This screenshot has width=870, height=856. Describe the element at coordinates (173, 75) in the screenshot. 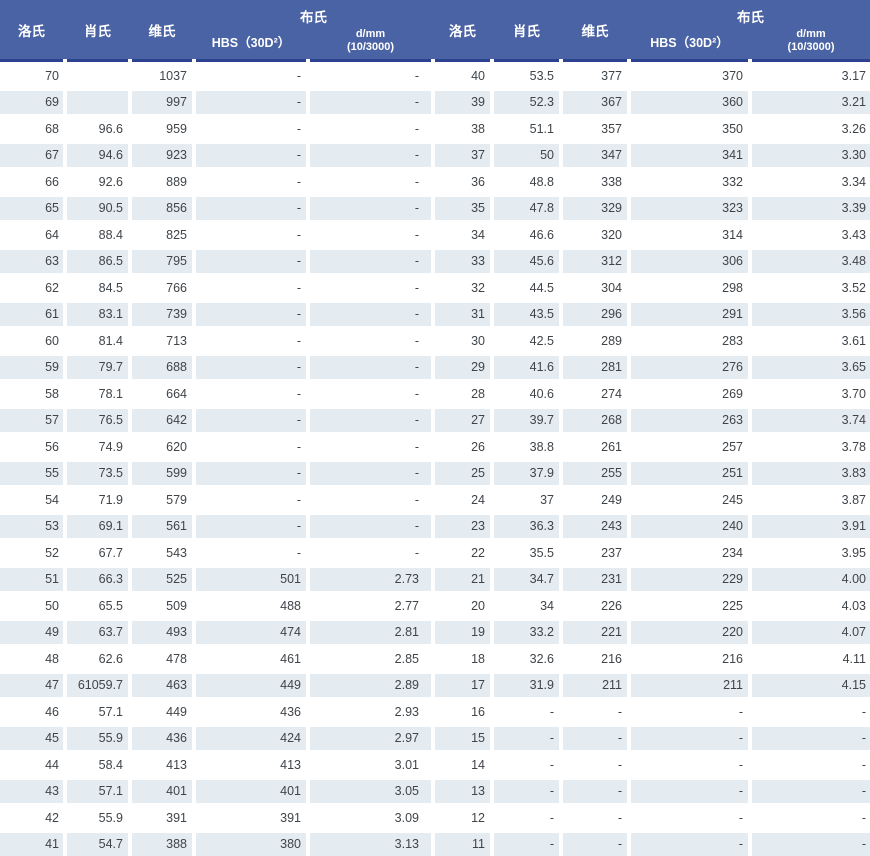

I see `cell-vickers-left: 1037` at that location.